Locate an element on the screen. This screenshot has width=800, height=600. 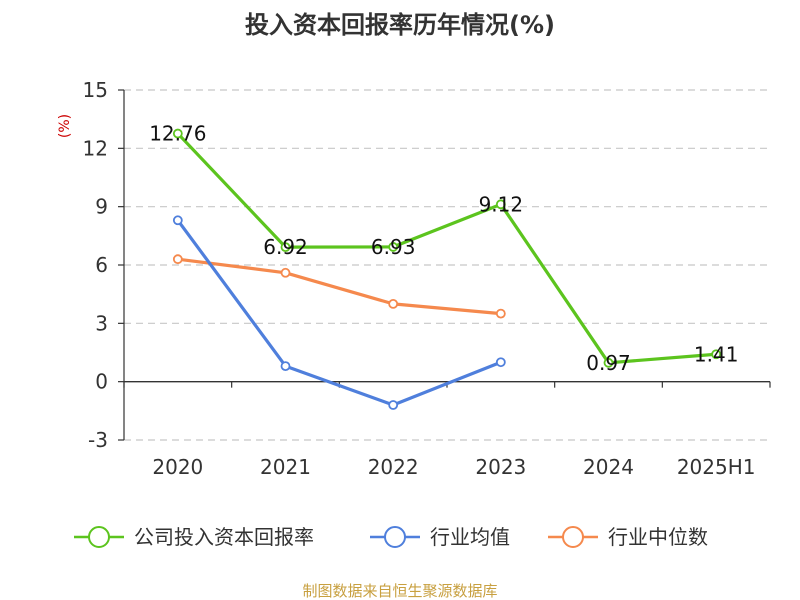
data-label: 1.41 is located at coordinates (716, 354).